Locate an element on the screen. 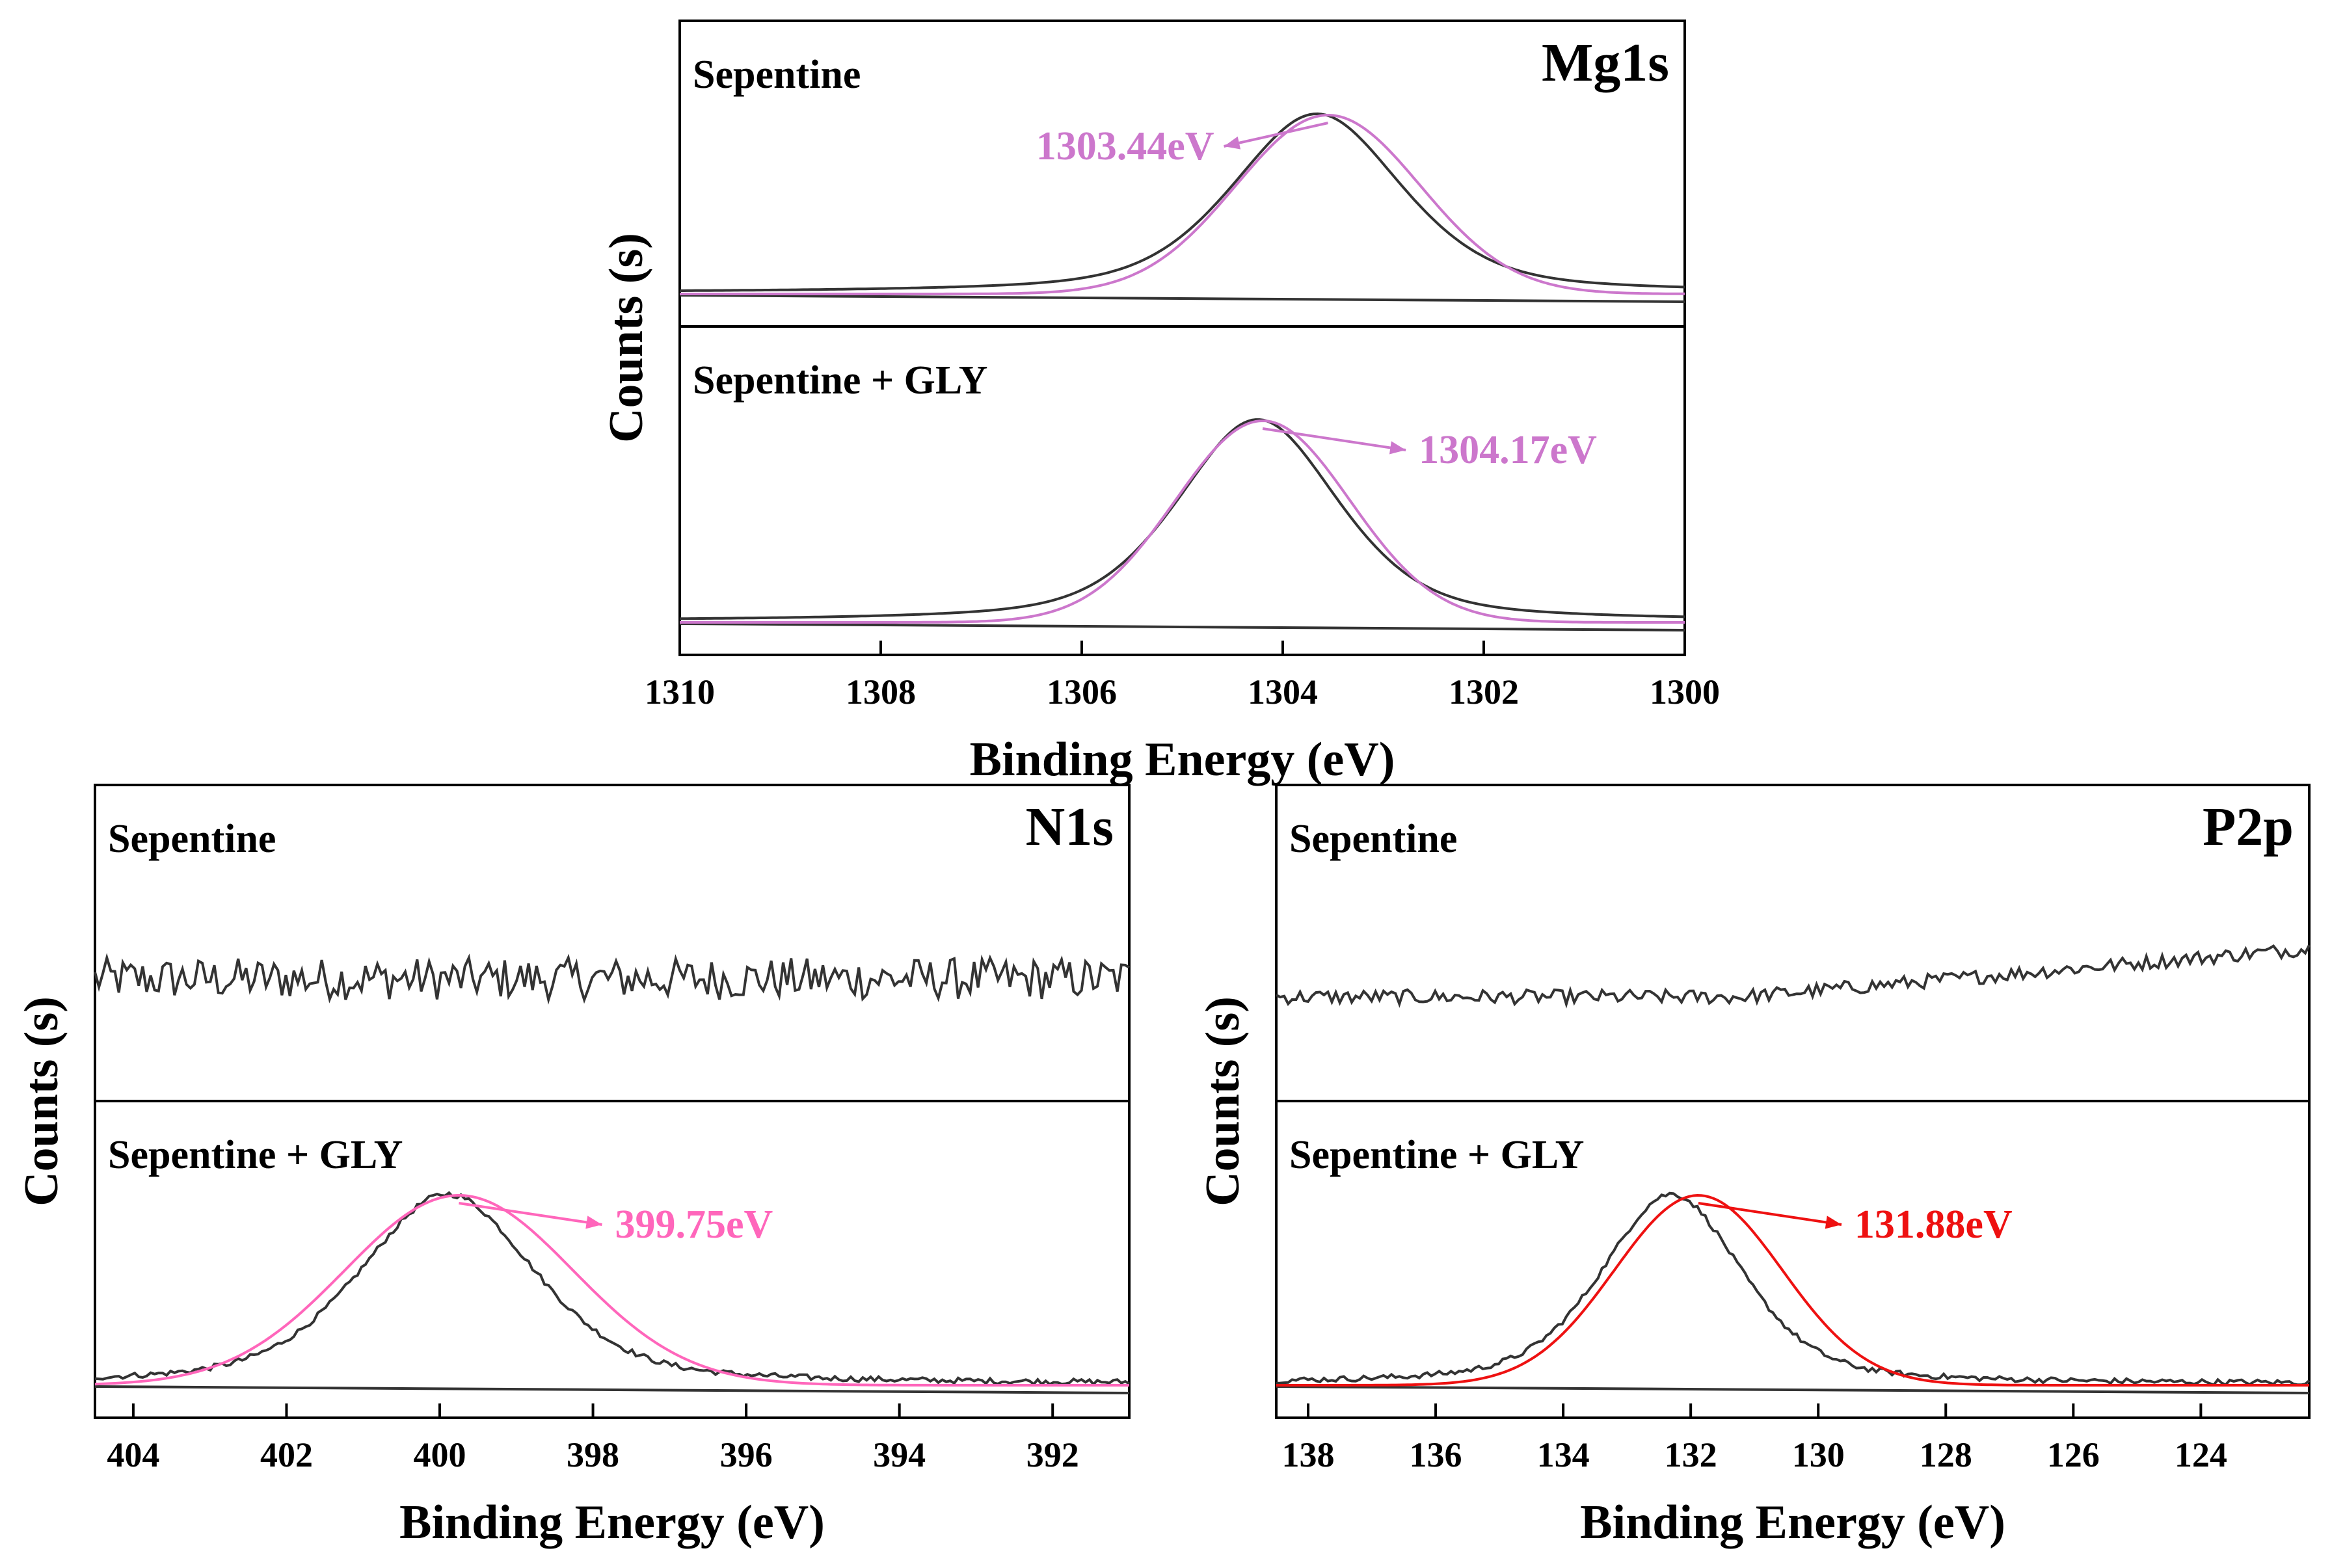 Image resolution: width=2332 pixels, height=1568 pixels. x-tick-label: 128 is located at coordinates (1946, 1454).